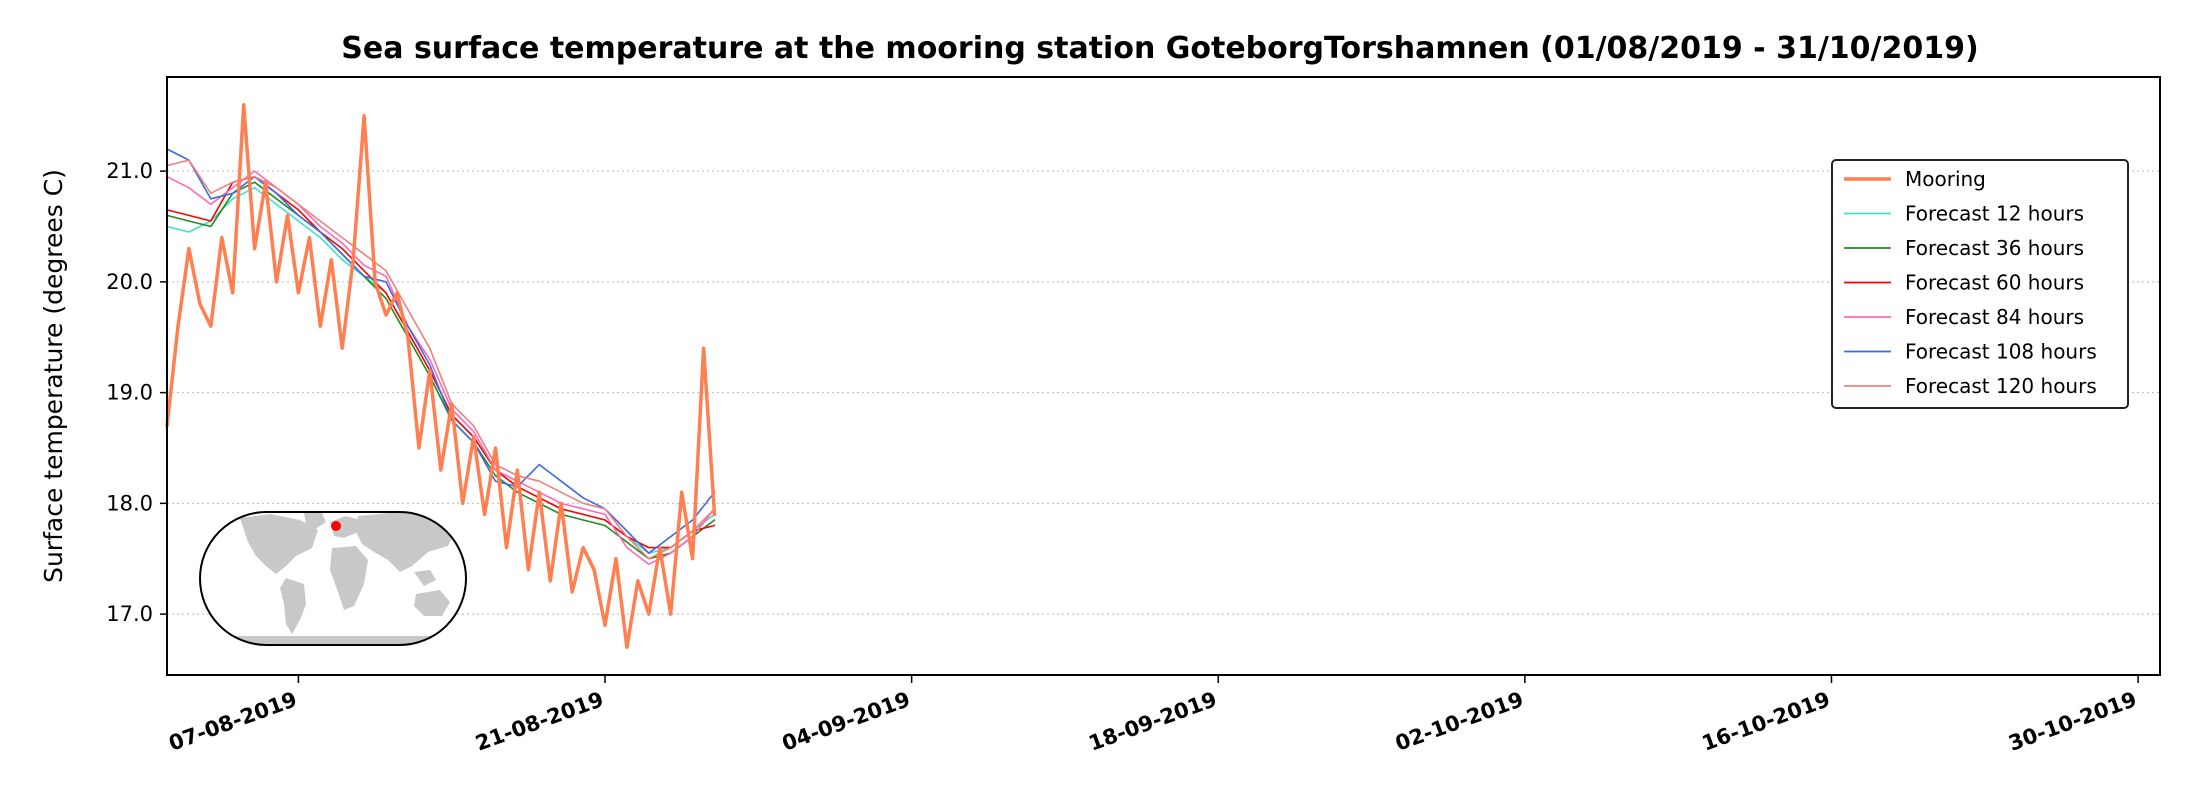 This screenshot has width=2200, height=800. Describe the element at coordinates (349, 578) in the screenshot. I see `africa-shape` at that location.